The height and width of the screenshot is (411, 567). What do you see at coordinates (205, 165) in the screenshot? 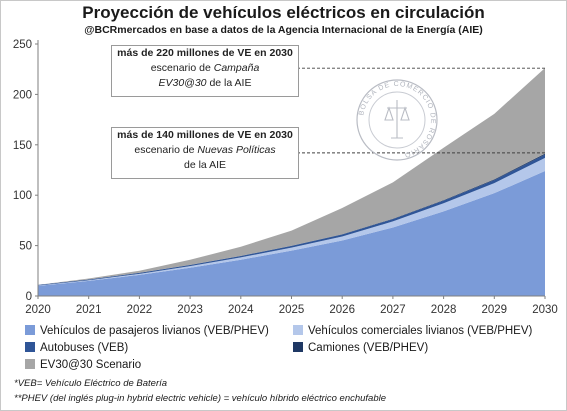
I see `callout-np-line3: de la AIE` at bounding box center [205, 165].